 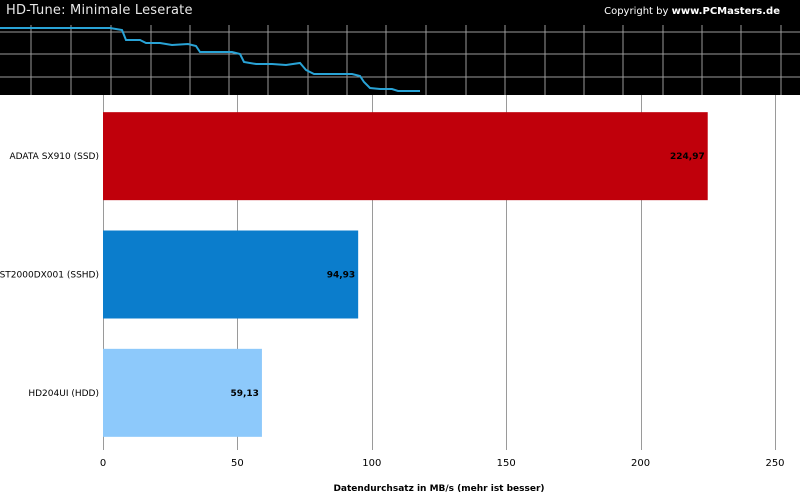 I want to click on chart-title: HD-Tune: Minimale Leserate, so click(x=99, y=10).